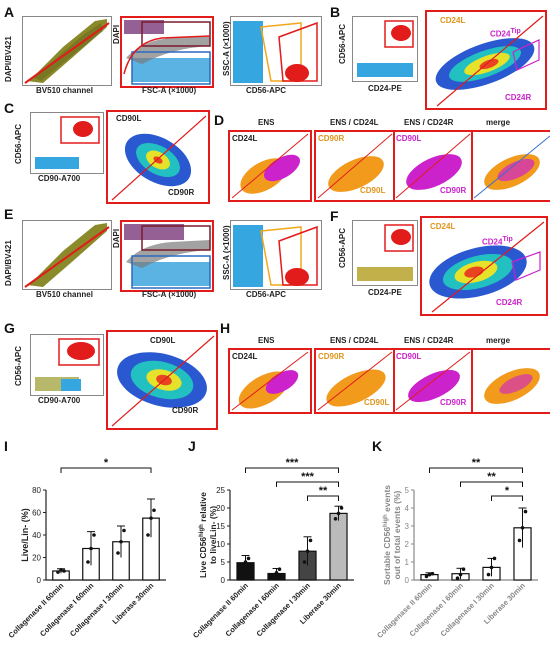 The width and height of the screenshot is (550, 654). Describe the element at coordinates (270, 381) in the screenshot. I see `plot-ens-h-graphic` at that location.